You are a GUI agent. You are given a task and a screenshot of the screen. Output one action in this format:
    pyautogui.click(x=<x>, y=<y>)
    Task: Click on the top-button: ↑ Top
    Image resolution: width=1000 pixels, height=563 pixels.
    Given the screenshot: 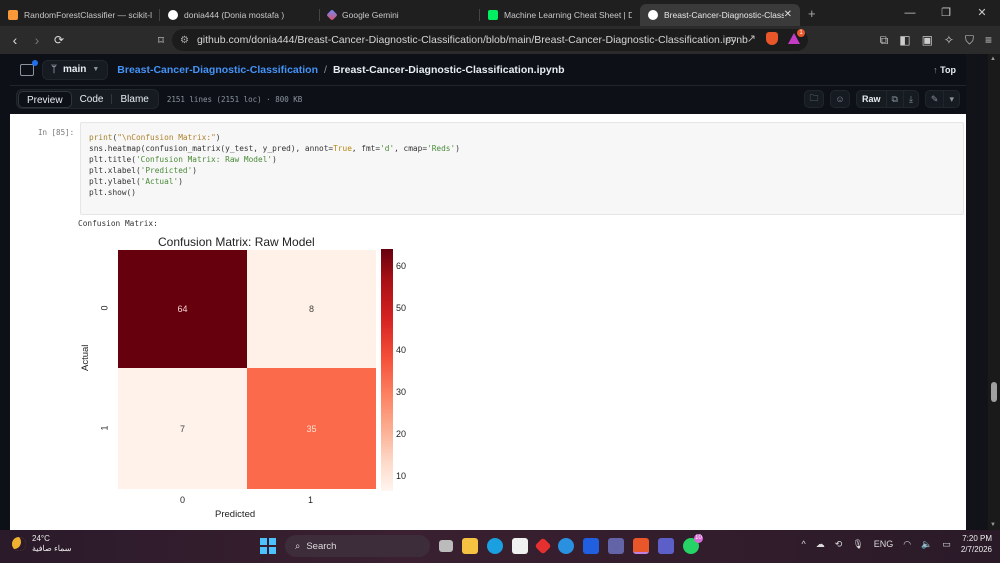 What is the action you would take?
    pyautogui.click(x=944, y=69)
    